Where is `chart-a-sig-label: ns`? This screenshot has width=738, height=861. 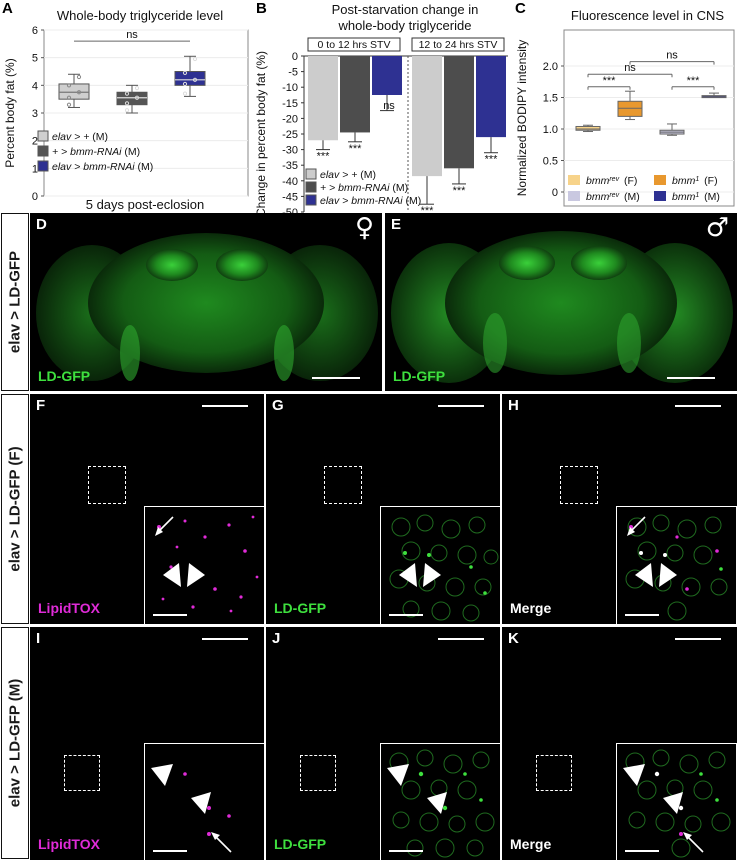 chart-a-sig-label: ns is located at coordinates (132, 35).